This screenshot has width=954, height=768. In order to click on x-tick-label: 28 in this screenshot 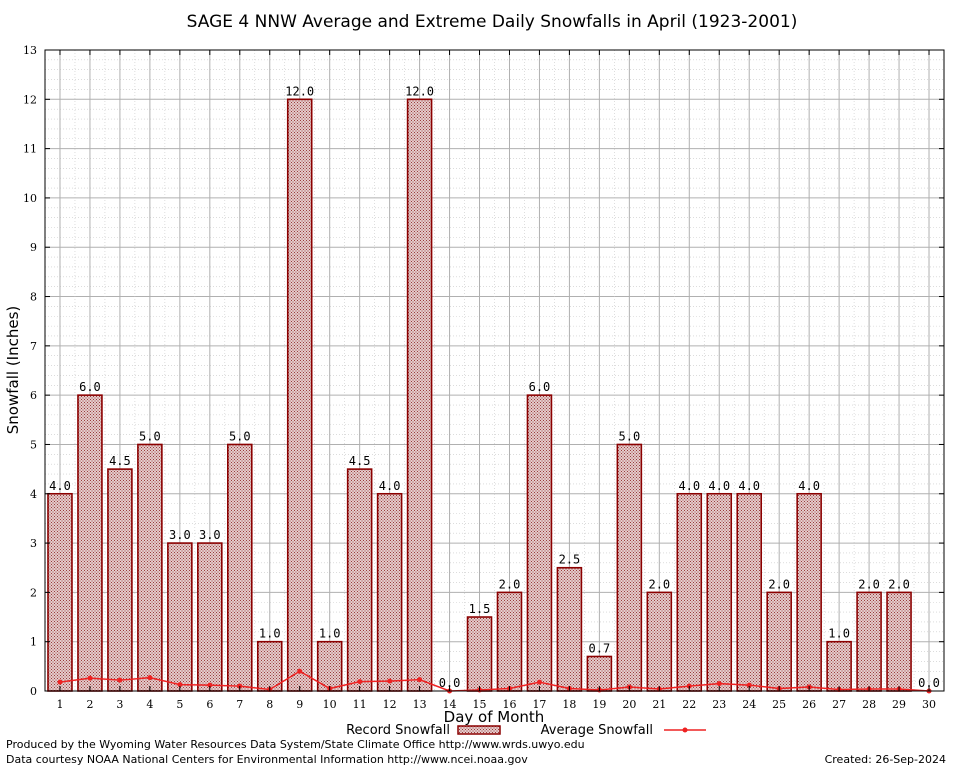, I will do `click(869, 704)`.